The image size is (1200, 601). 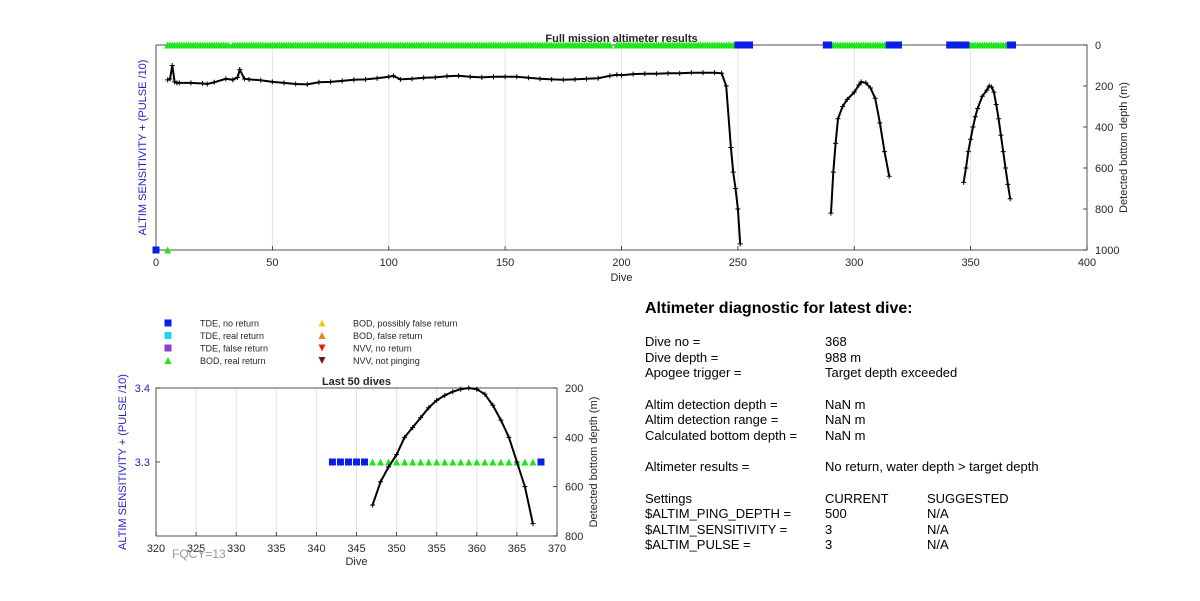 What do you see at coordinates (910, 545) in the screenshot?
I see `pulse-row: $ALTIM_PULSE = 3 N/A` at bounding box center [910, 545].